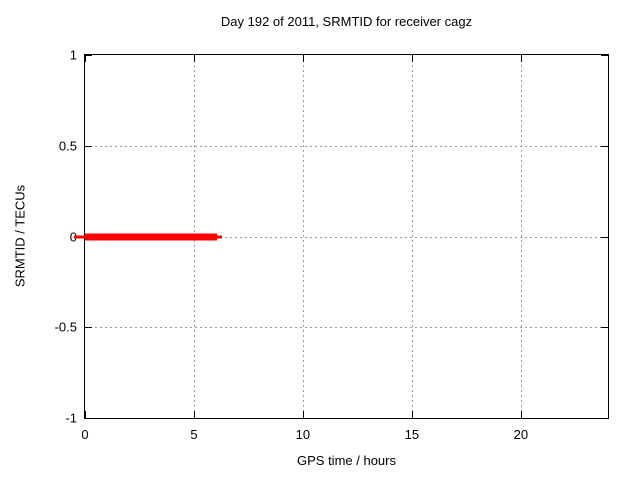  What do you see at coordinates (412, 434) in the screenshot?
I see `x-tick-label: 15` at bounding box center [412, 434].